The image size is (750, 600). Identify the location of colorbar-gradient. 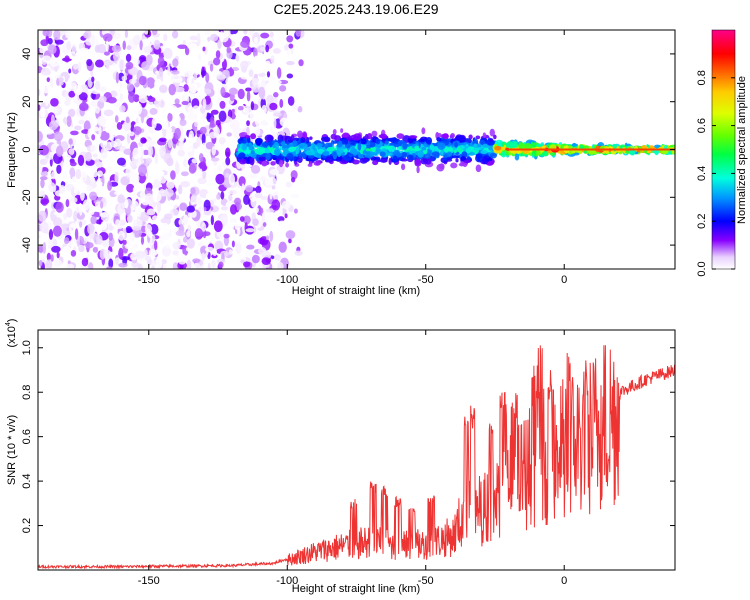
(723, 149).